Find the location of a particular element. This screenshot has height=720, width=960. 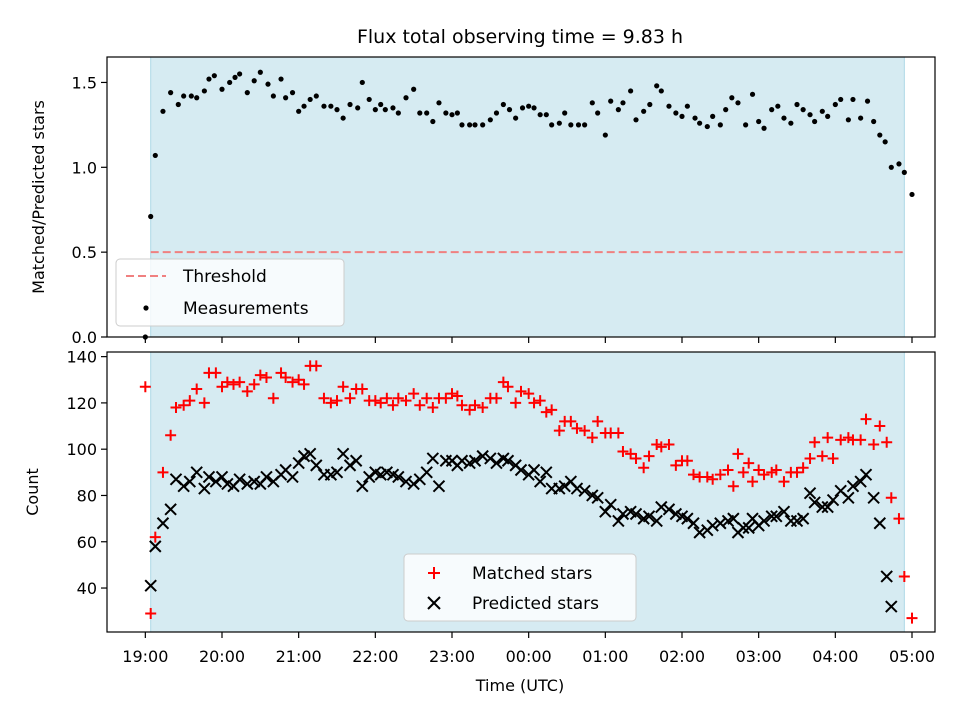

bottom-xtick-label: 21:00 is located at coordinates (299, 656).